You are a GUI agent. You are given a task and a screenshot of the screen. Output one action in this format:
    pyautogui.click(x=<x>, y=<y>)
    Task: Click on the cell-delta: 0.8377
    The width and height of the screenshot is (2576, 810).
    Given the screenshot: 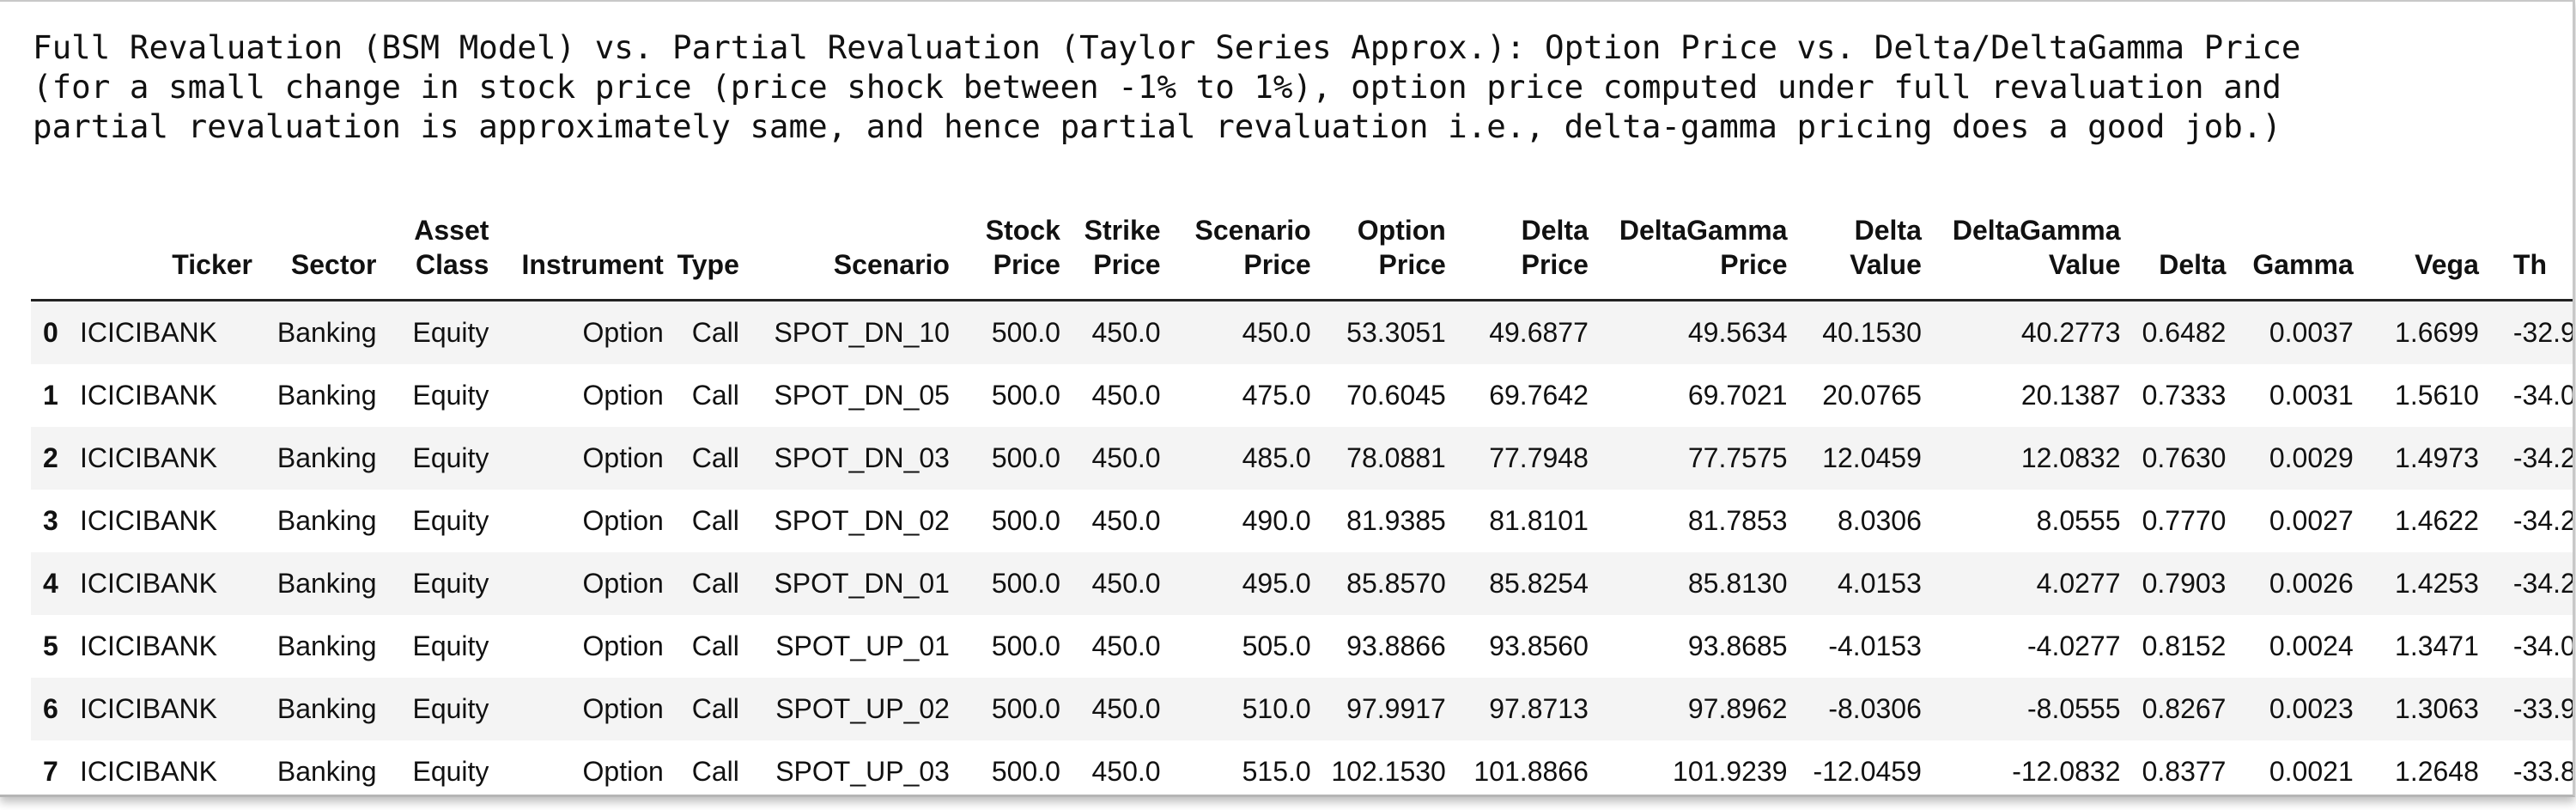 What is the action you would take?
    pyautogui.click(x=2185, y=772)
    